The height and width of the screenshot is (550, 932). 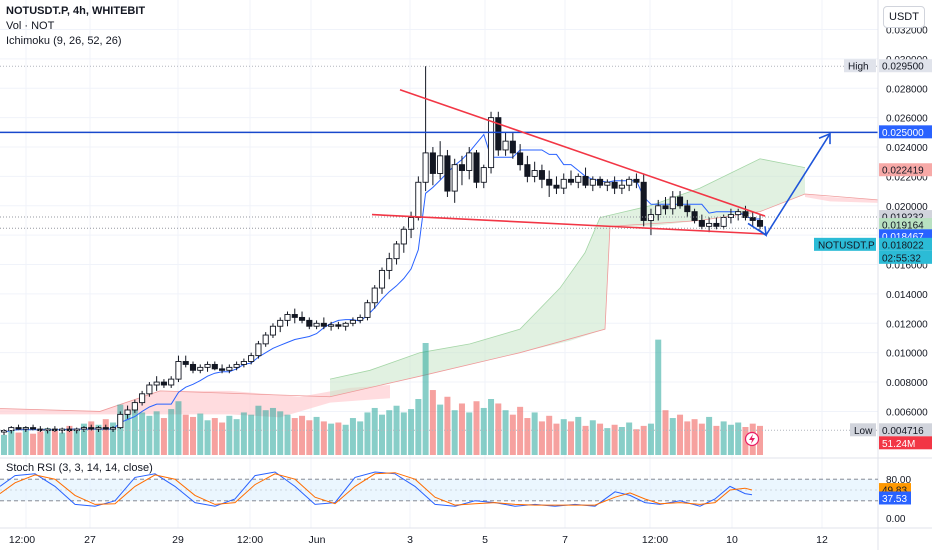 What do you see at coordinates (901, 258) in the screenshot?
I see `price-tag: 02:55:32` at bounding box center [901, 258].